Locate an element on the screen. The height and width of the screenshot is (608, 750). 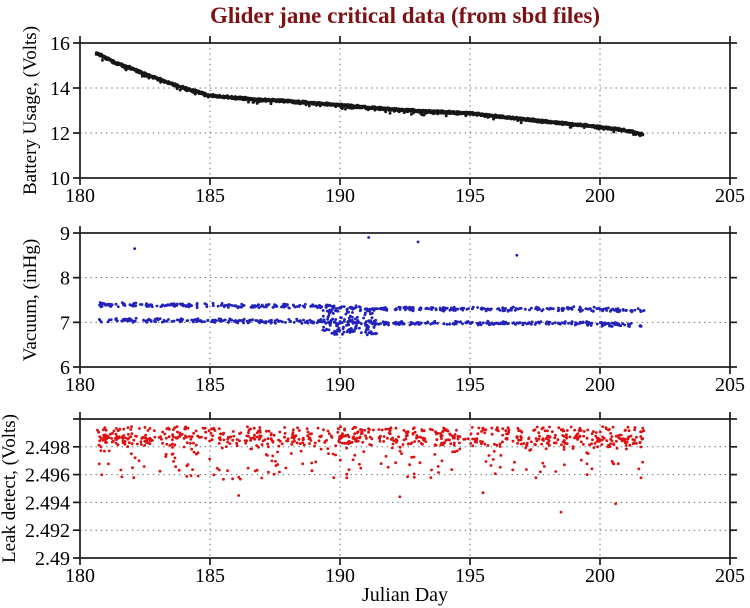
y-tick-label: 10 is located at coordinates (60, 179).